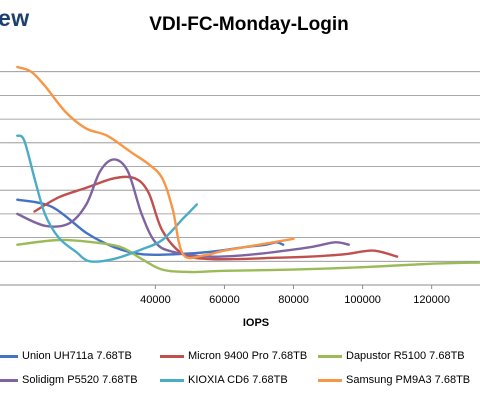 The image size is (480, 401). I want to click on legend-item: Samsung PM9A3 7.68TB, so click(394, 380).